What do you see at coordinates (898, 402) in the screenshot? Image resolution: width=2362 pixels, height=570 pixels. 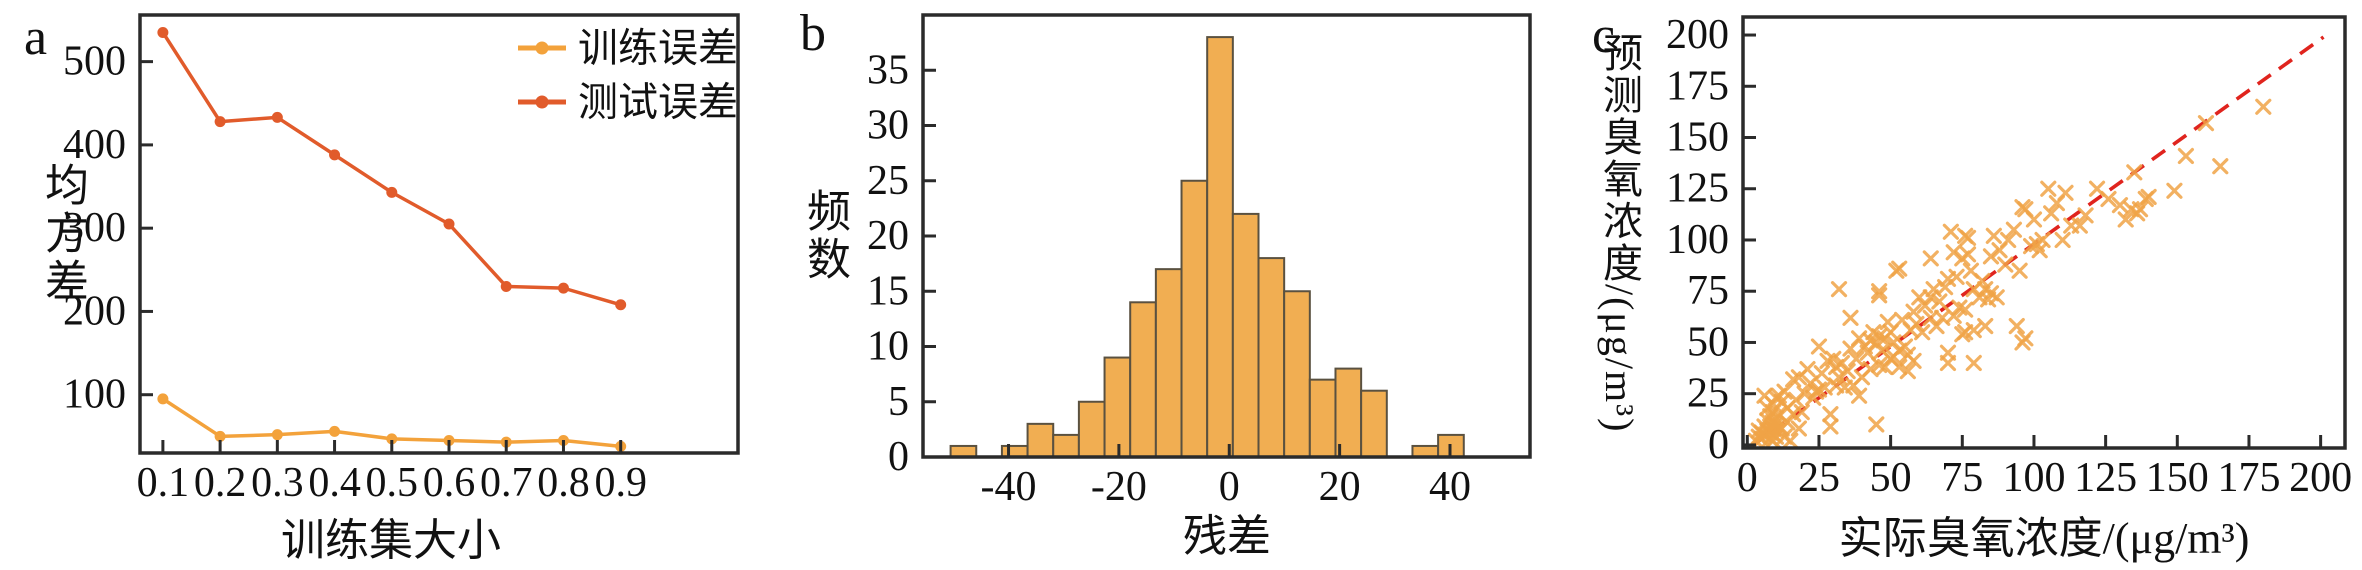 I see `y-tick-label: 5` at bounding box center [898, 402].